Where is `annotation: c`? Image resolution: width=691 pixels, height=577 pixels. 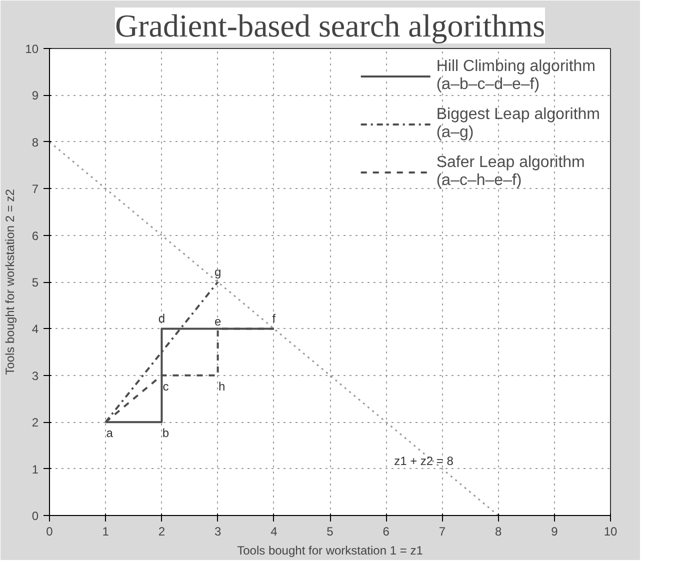 annotation: c is located at coordinates (165, 386).